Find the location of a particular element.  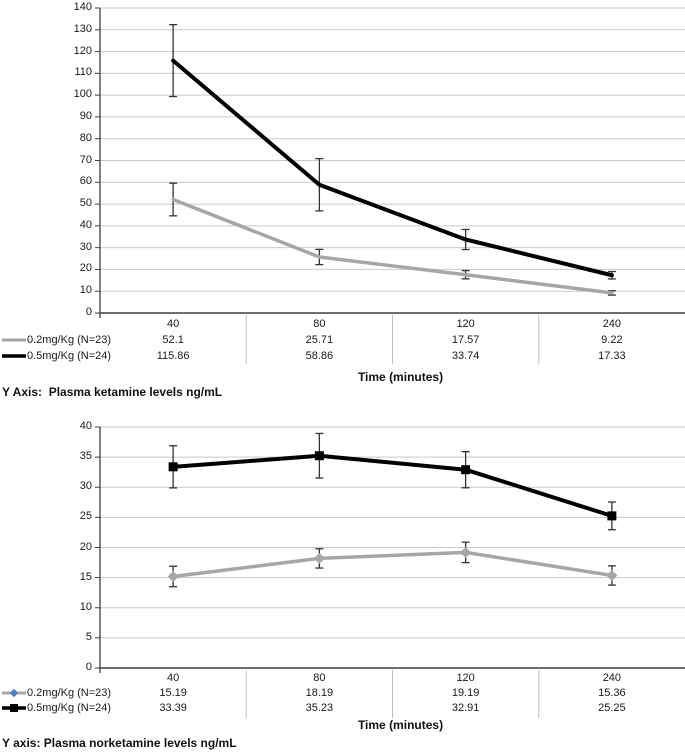

table-value: 9.22 is located at coordinates (612, 340).